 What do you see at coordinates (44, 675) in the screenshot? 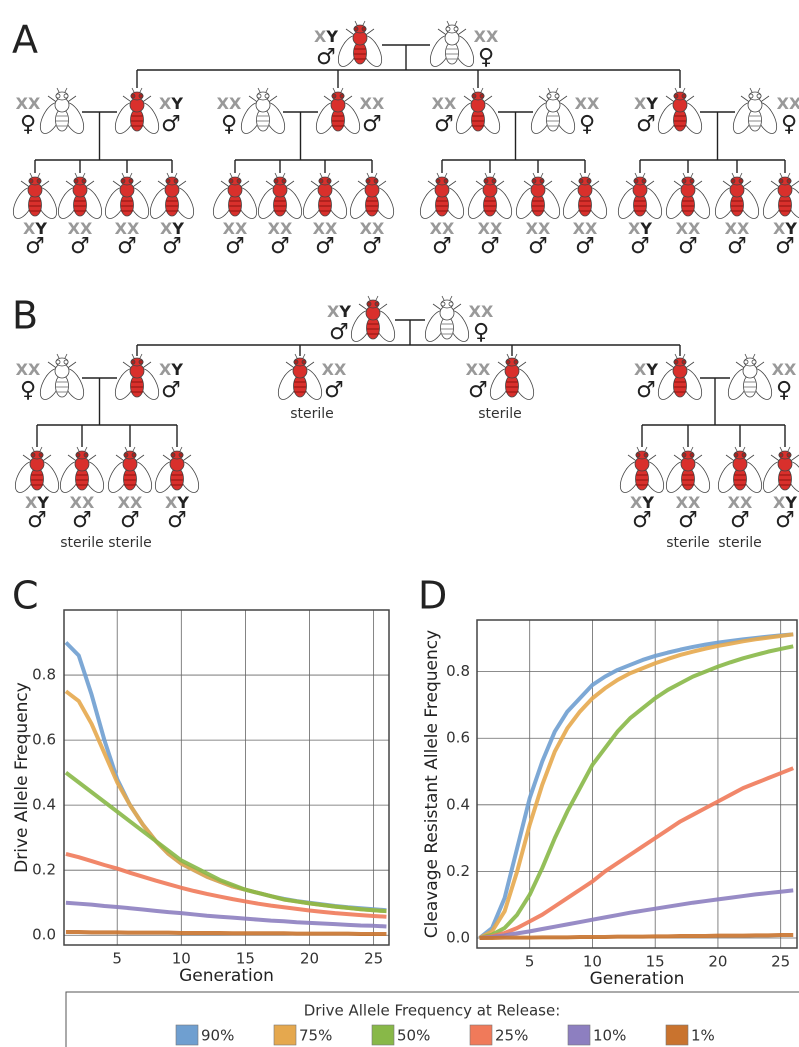
I see `y-tick-label: 0.8` at bounding box center [44, 675].